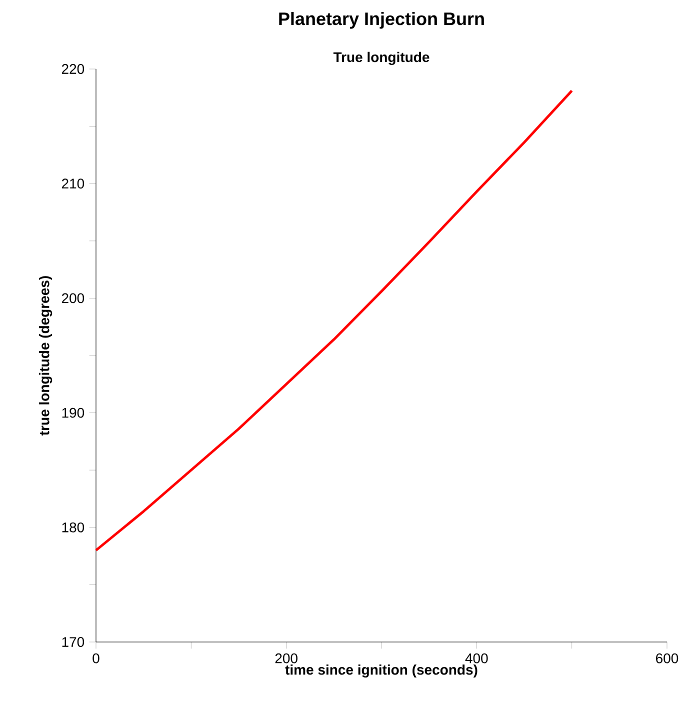 The width and height of the screenshot is (698, 711). What do you see at coordinates (667, 658) in the screenshot?
I see `x-tick-label: 600` at bounding box center [667, 658].